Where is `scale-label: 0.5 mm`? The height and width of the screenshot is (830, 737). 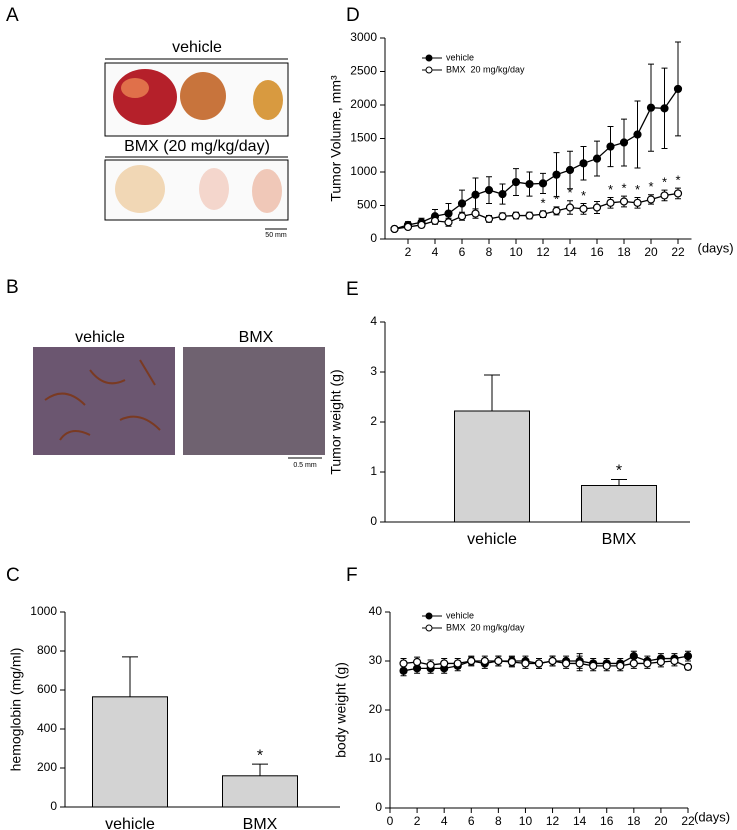 scale-label: 0.5 mm is located at coordinates (305, 465).